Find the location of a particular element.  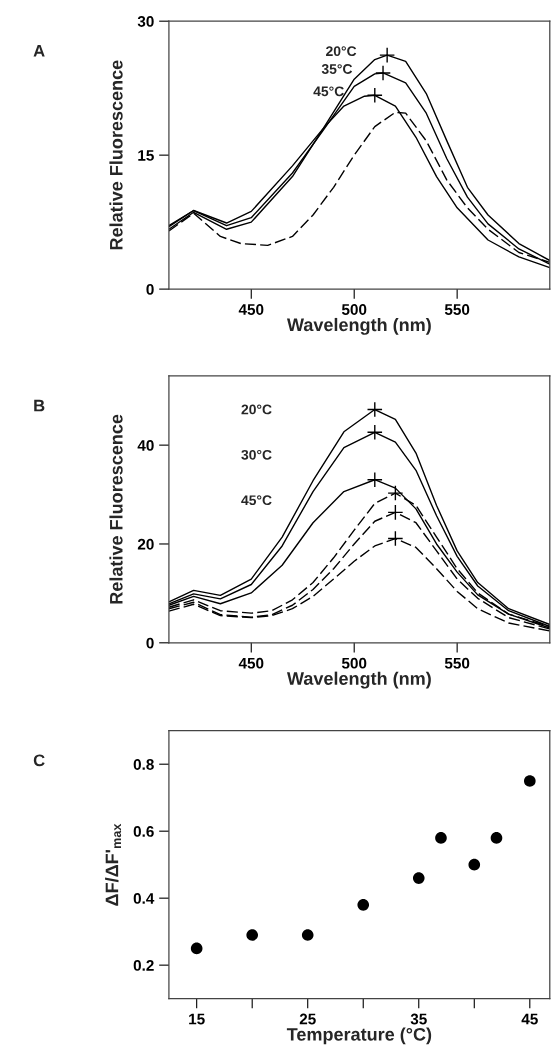

x-tick-label: 25 is located at coordinates (307, 1019).